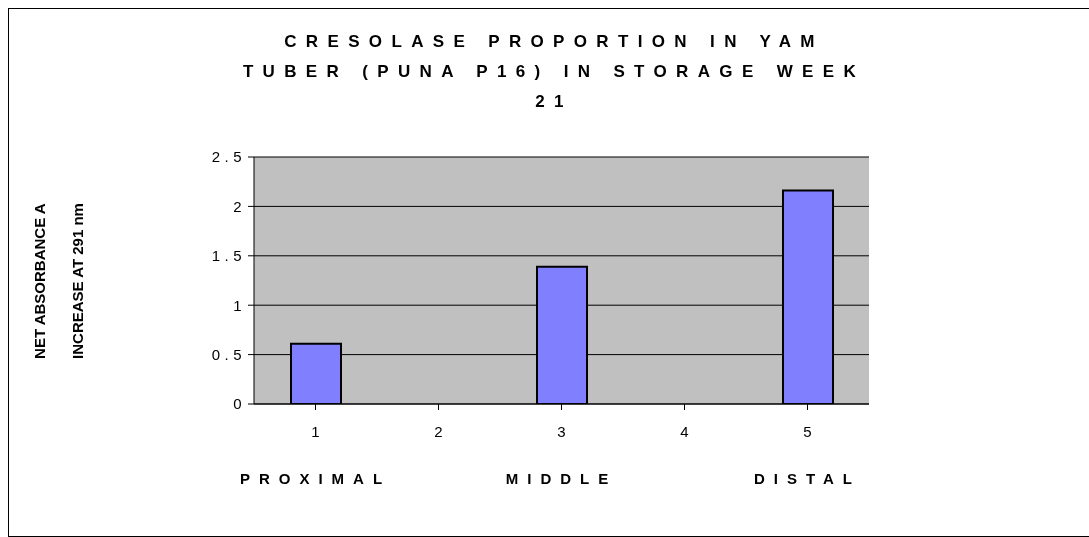 This screenshot has height=537, width=1089. Describe the element at coordinates (438, 431) in the screenshot. I see `x-tick-label: 2` at that location.